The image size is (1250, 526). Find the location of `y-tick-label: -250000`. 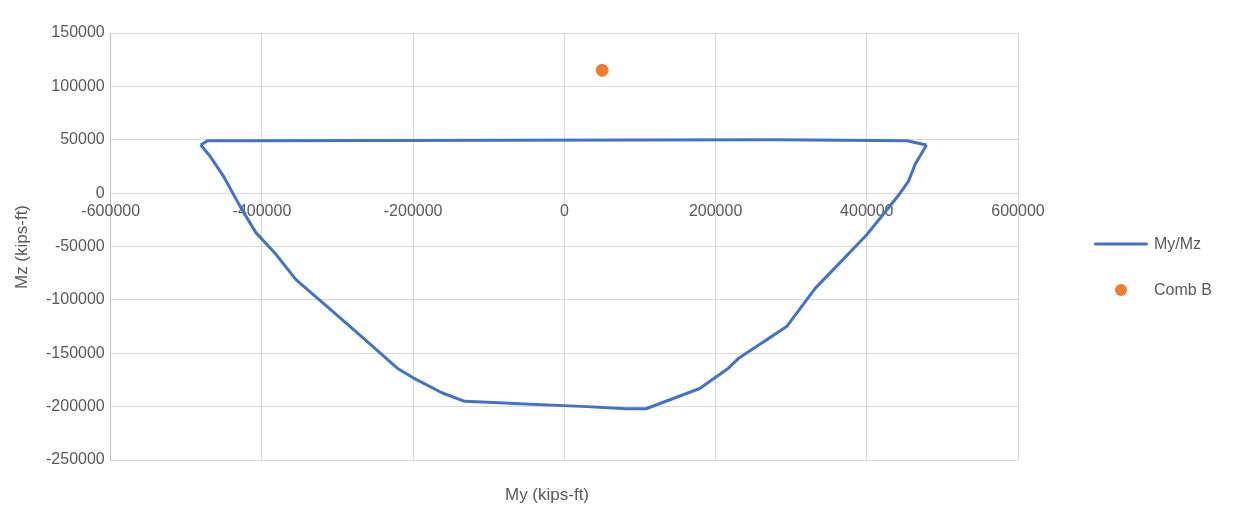

y-tick-label: -250000 is located at coordinates (75, 459).